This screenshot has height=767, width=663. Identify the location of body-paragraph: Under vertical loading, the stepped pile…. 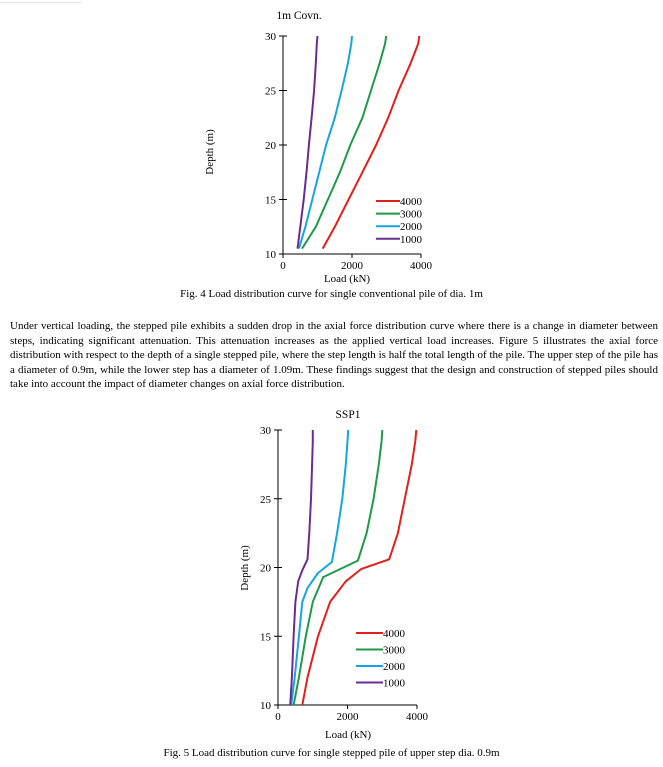
(334, 355).